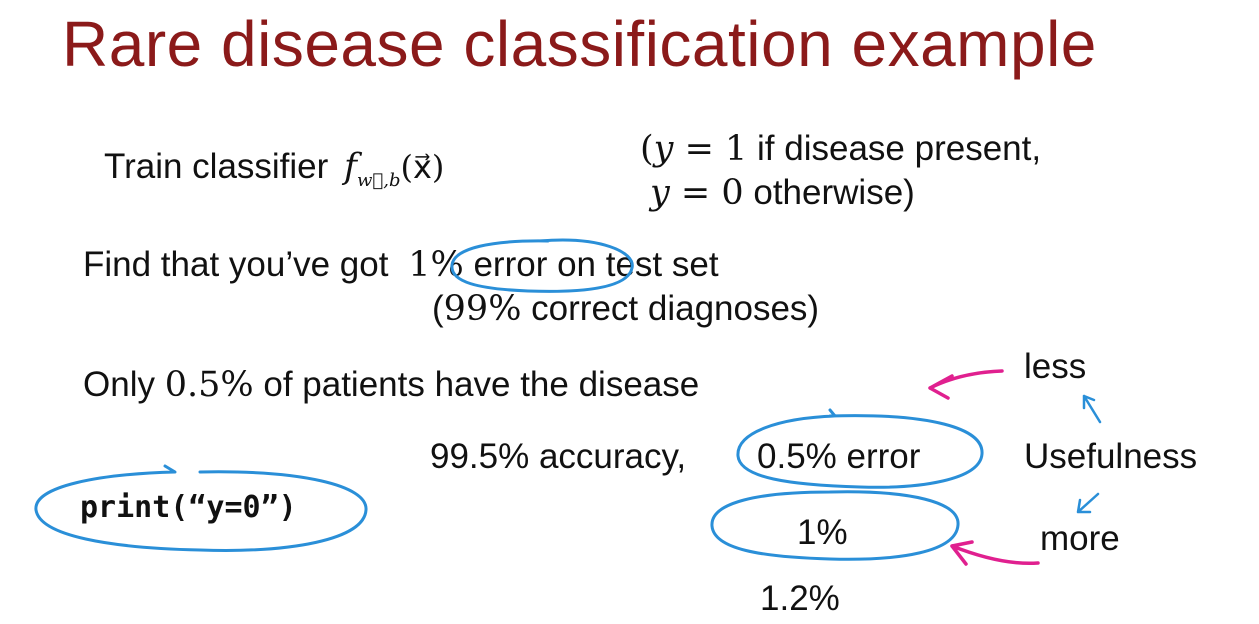  Describe the element at coordinates (1111, 456) in the screenshot. I see `usefulness-label: Usefulness` at that location.